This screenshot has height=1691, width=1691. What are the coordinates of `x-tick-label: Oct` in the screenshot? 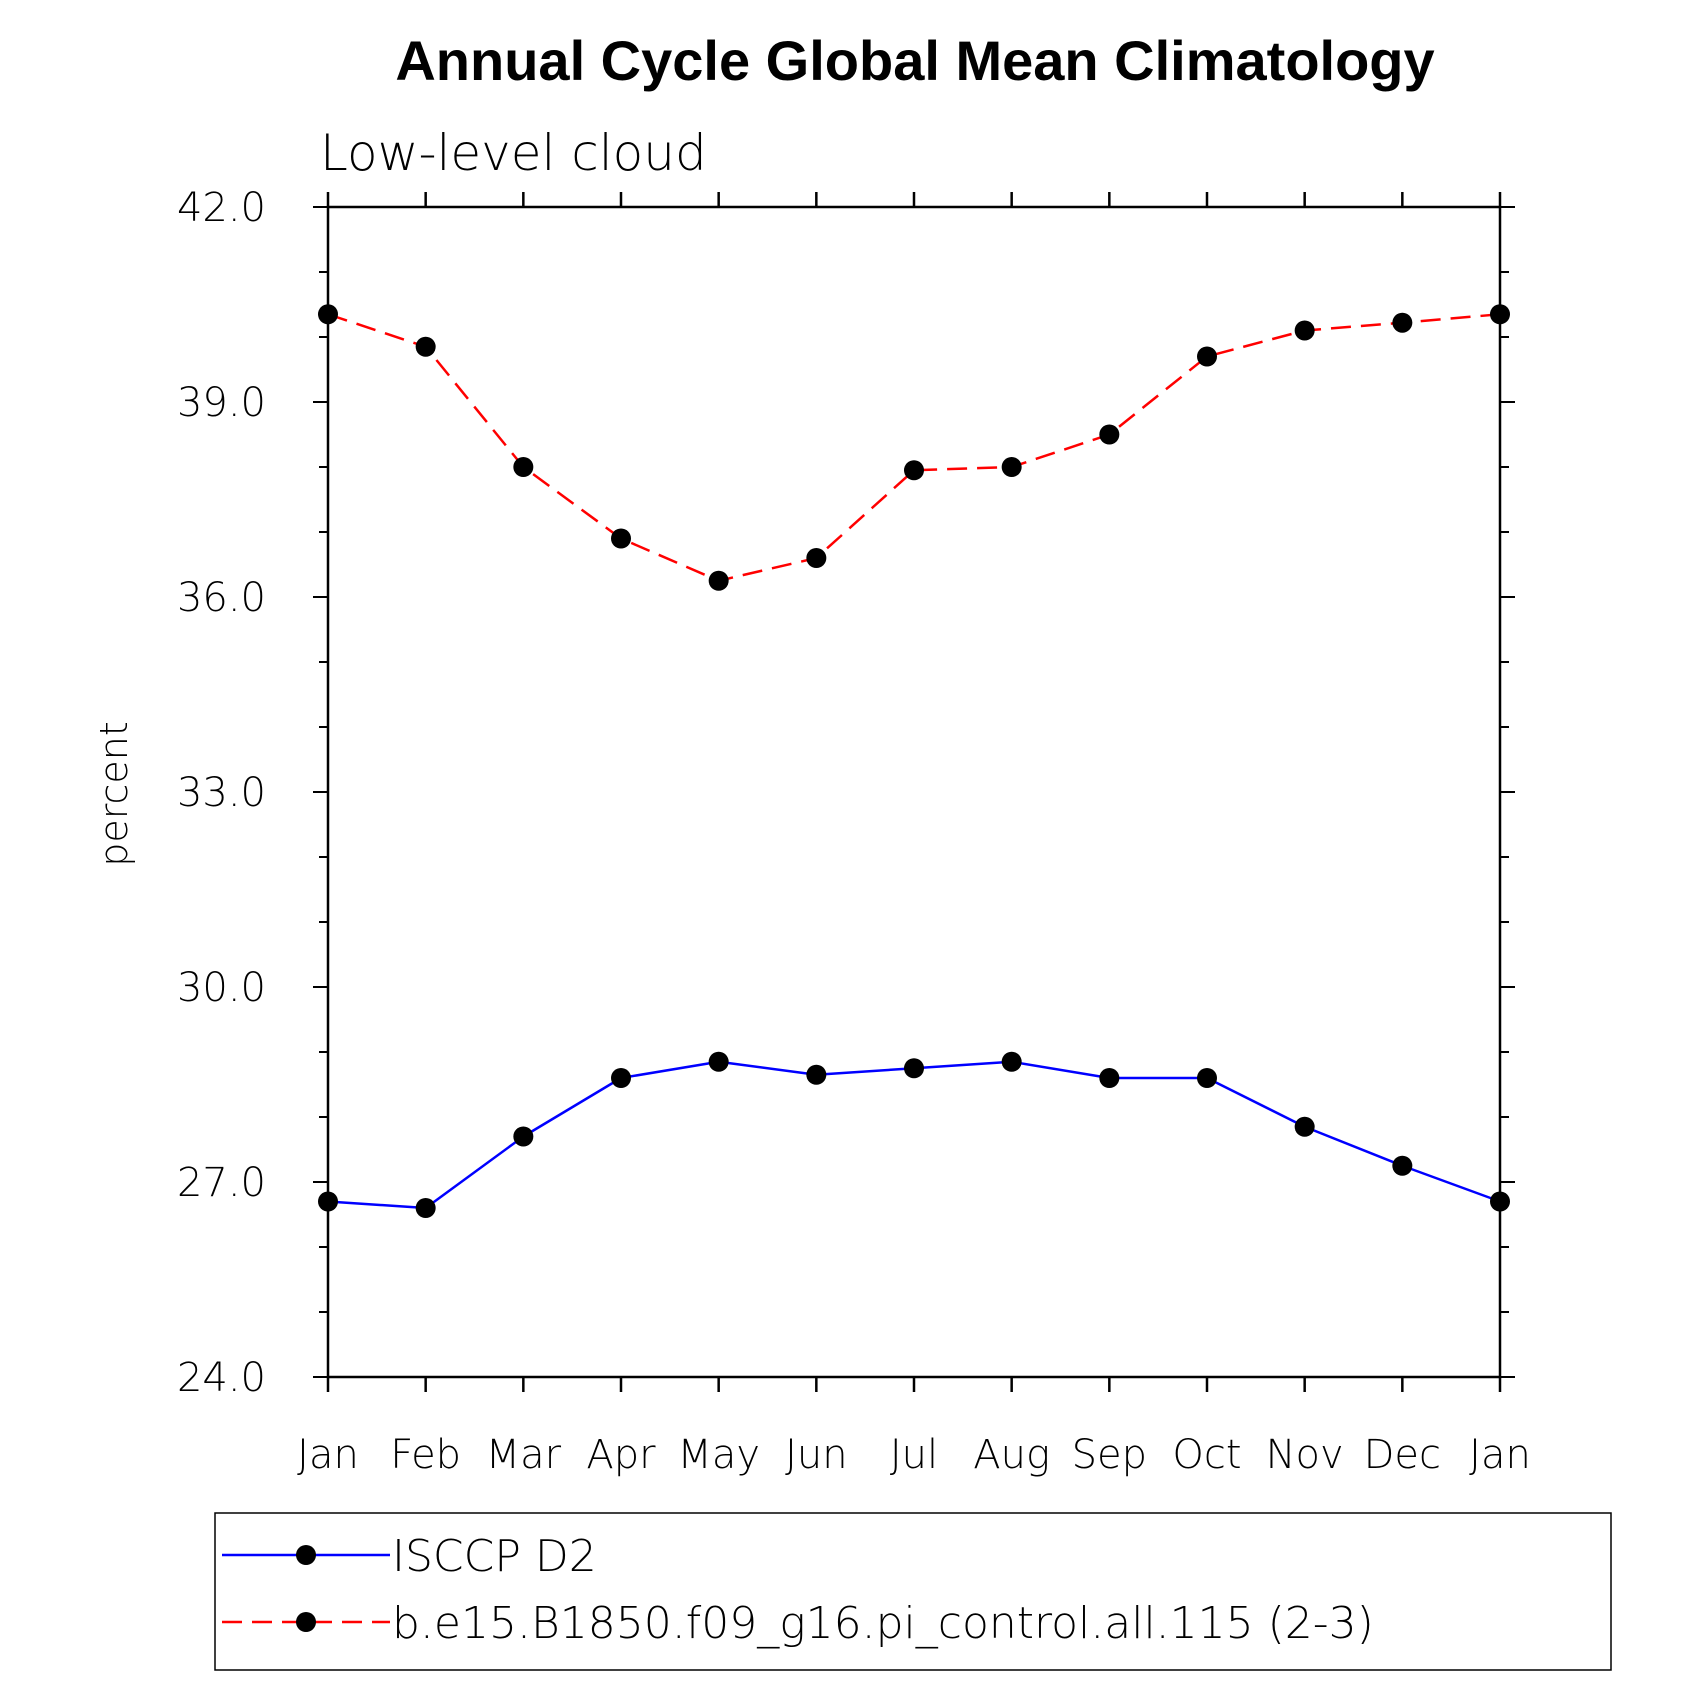 It's located at (1206, 1455).